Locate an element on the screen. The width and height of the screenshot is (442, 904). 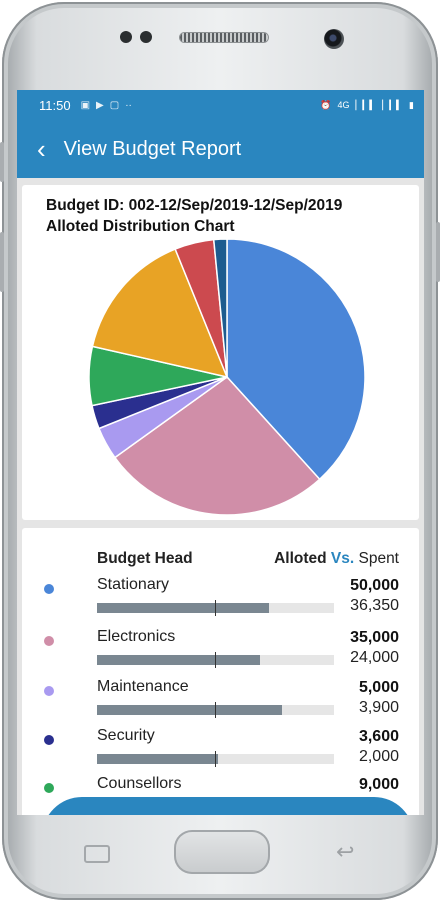
header-vs: Vs. is located at coordinates (342, 558).